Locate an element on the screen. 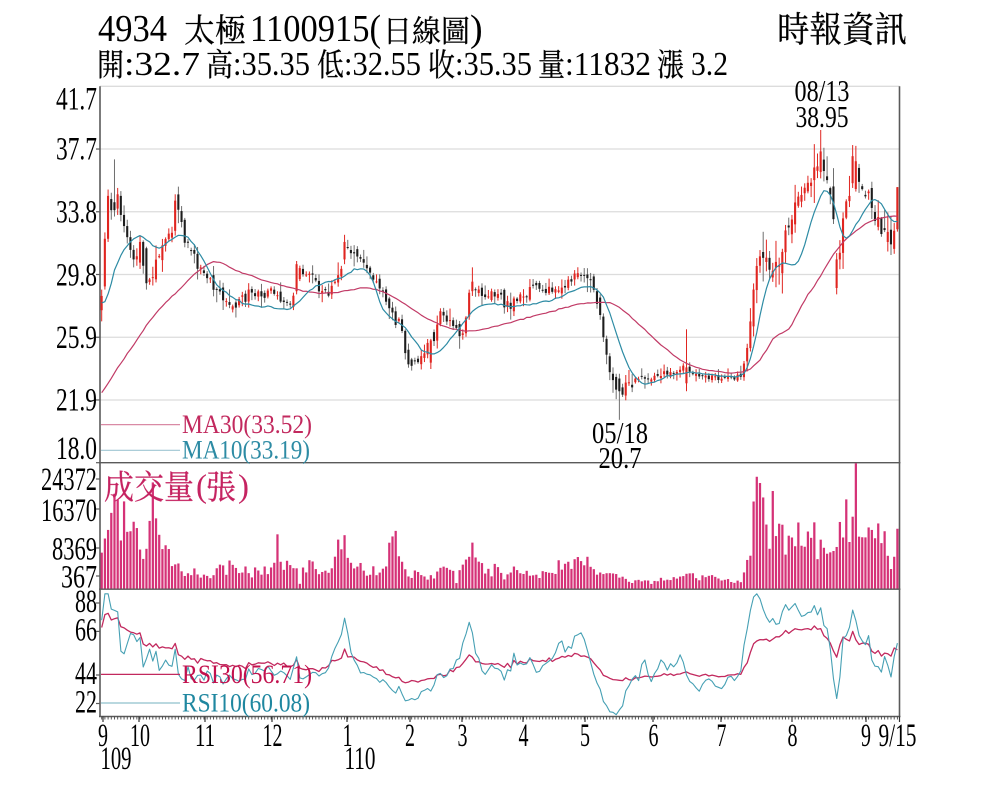  svg-text: 110 is located at coordinates (360, 759).